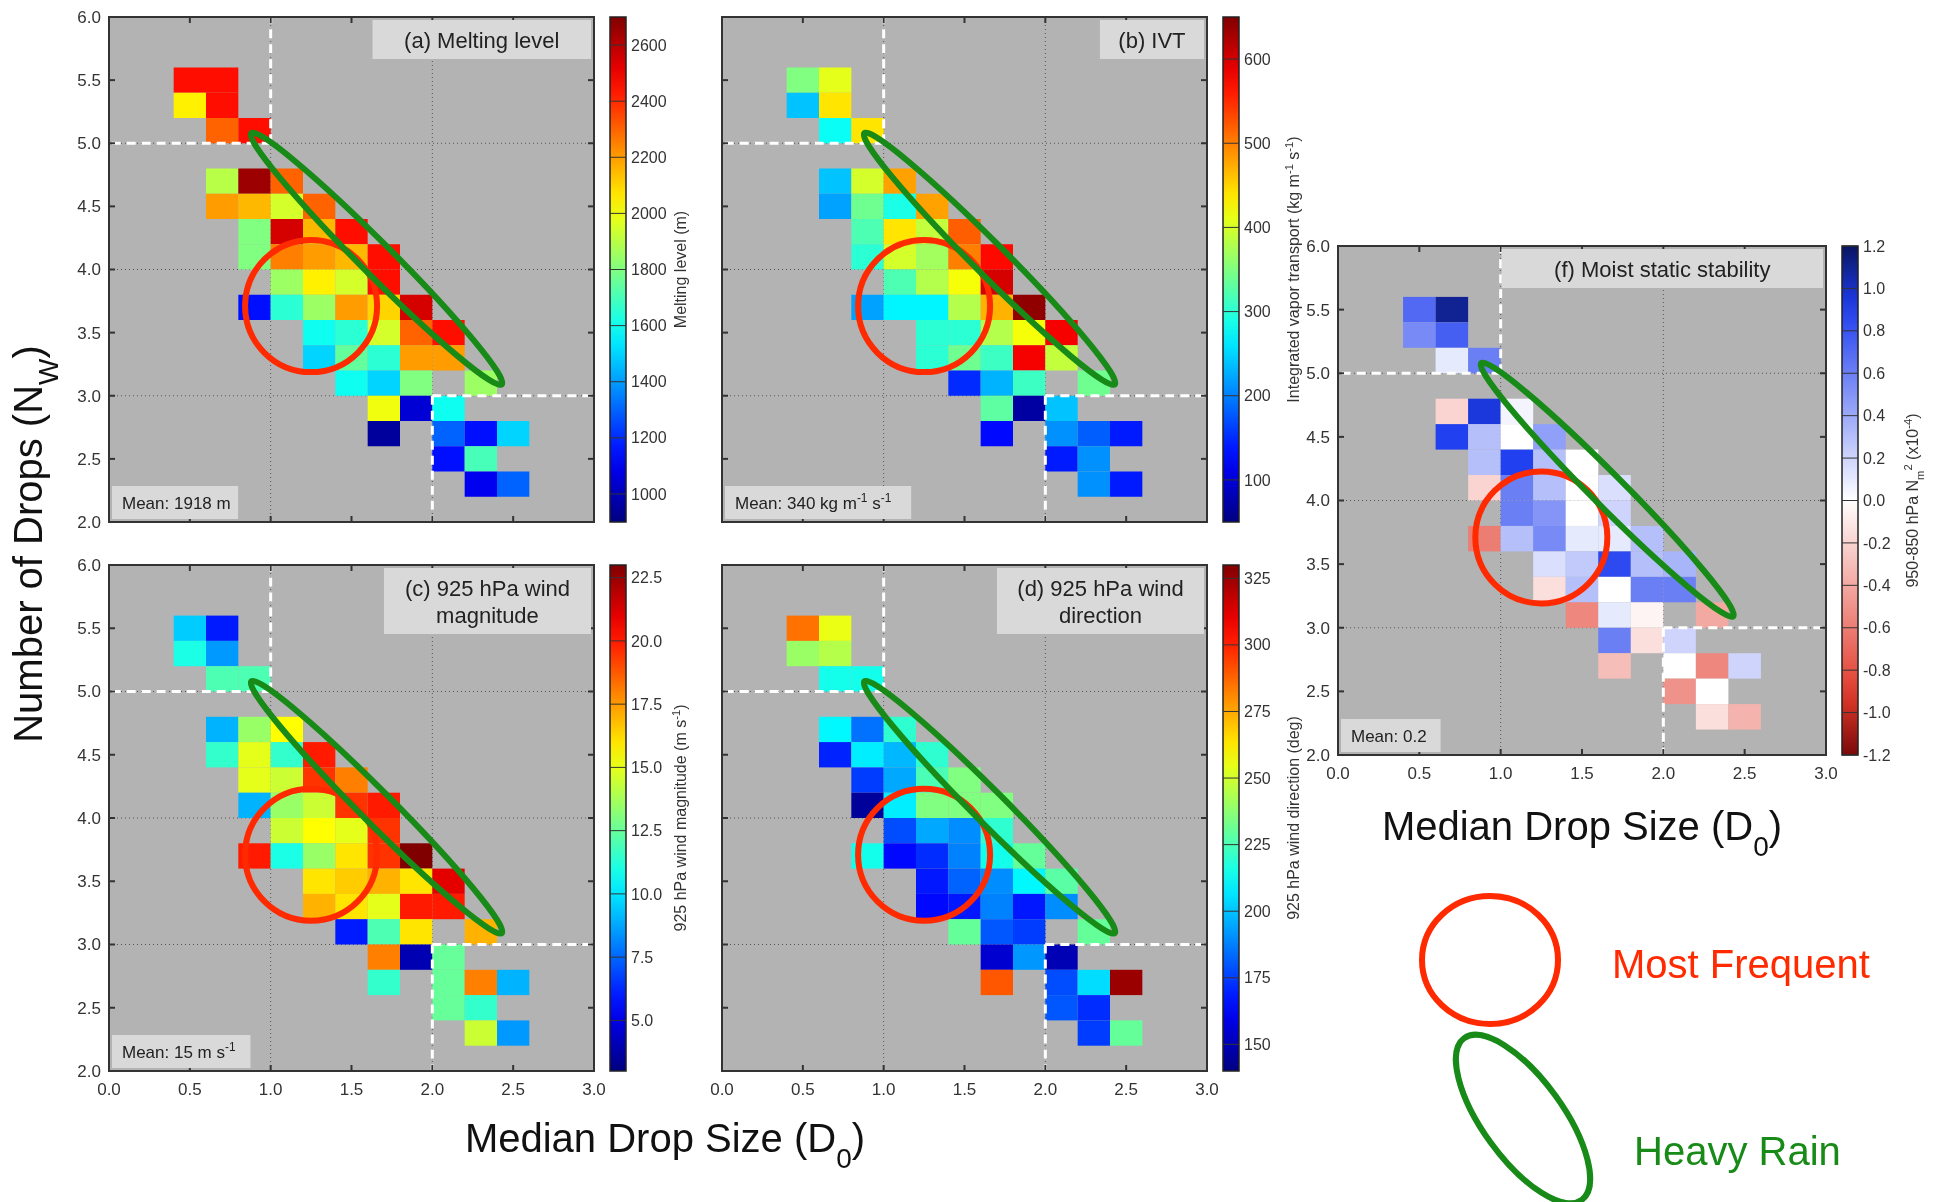  What do you see at coordinates (1257, 978) in the screenshot?
I see `color-bar-label: 175` at bounding box center [1257, 978].